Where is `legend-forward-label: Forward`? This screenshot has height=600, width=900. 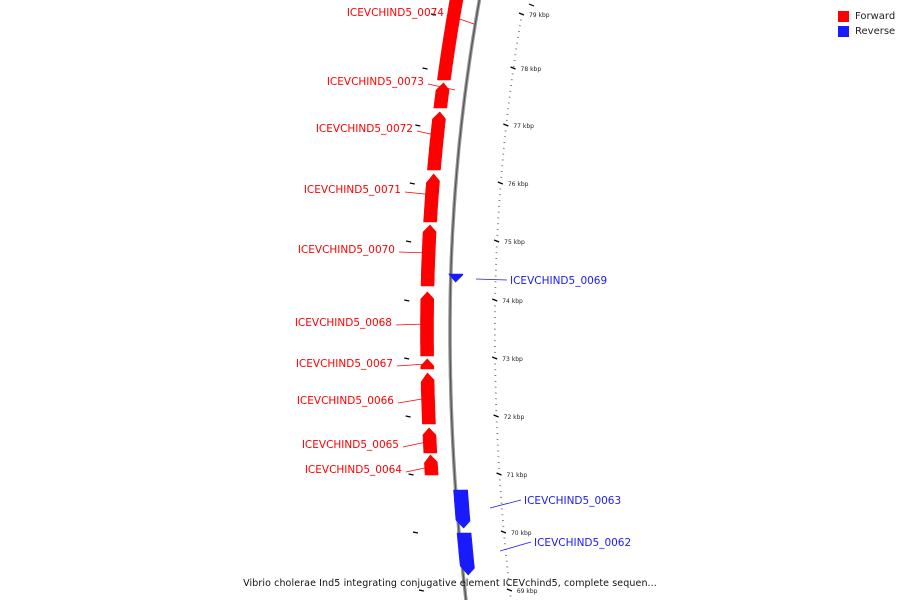 legend-forward-label: Forward is located at coordinates (875, 16).